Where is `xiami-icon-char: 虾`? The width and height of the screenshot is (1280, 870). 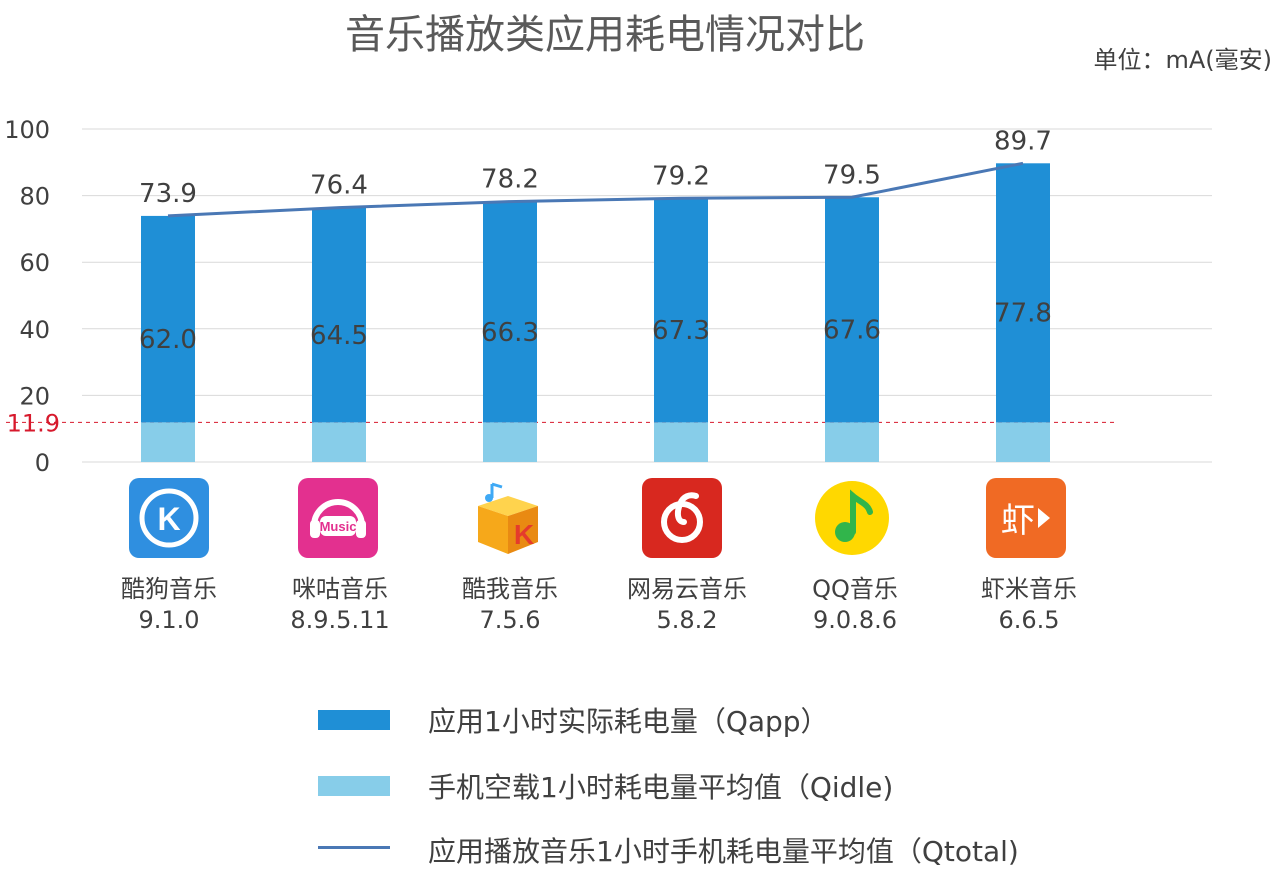 xiami-icon-char: 虾 is located at coordinates (1018, 521).